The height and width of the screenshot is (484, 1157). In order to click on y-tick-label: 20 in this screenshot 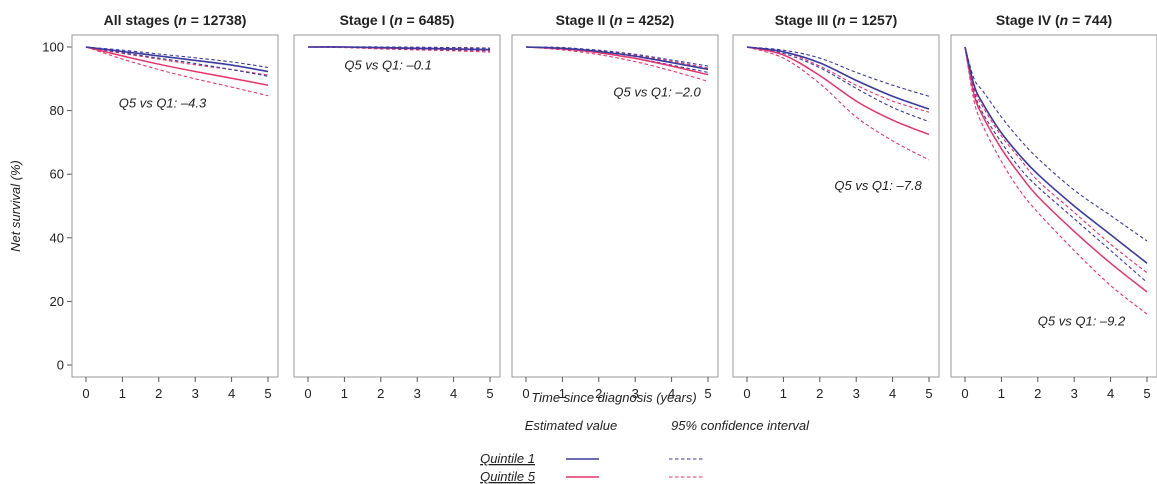, I will do `click(57, 301)`.